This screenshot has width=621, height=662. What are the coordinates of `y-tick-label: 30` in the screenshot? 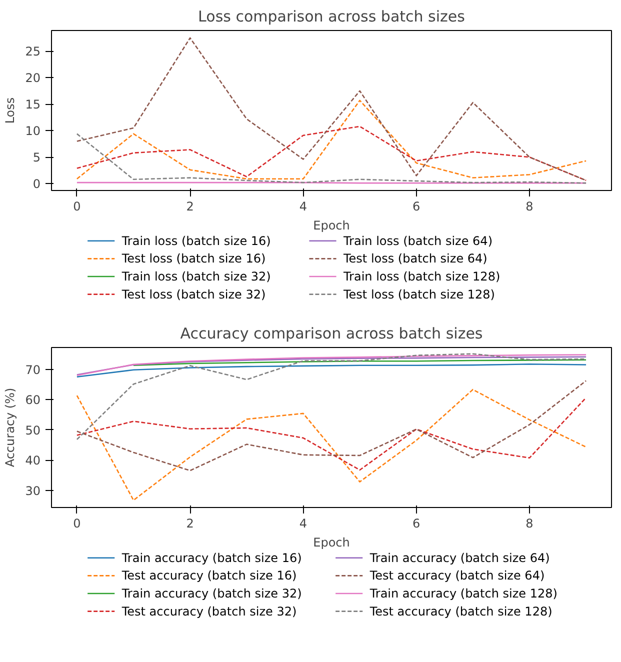 It's located at (33, 491).